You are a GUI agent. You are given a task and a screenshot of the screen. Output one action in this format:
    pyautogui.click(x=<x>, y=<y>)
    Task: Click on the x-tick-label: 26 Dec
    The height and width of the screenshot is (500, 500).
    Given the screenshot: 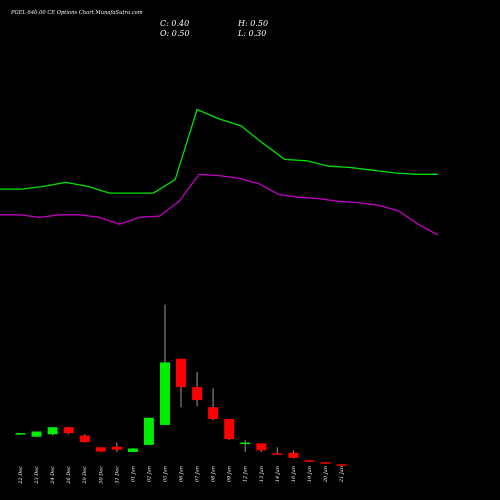 What is the action you would take?
    pyautogui.click(x=69, y=475)
    